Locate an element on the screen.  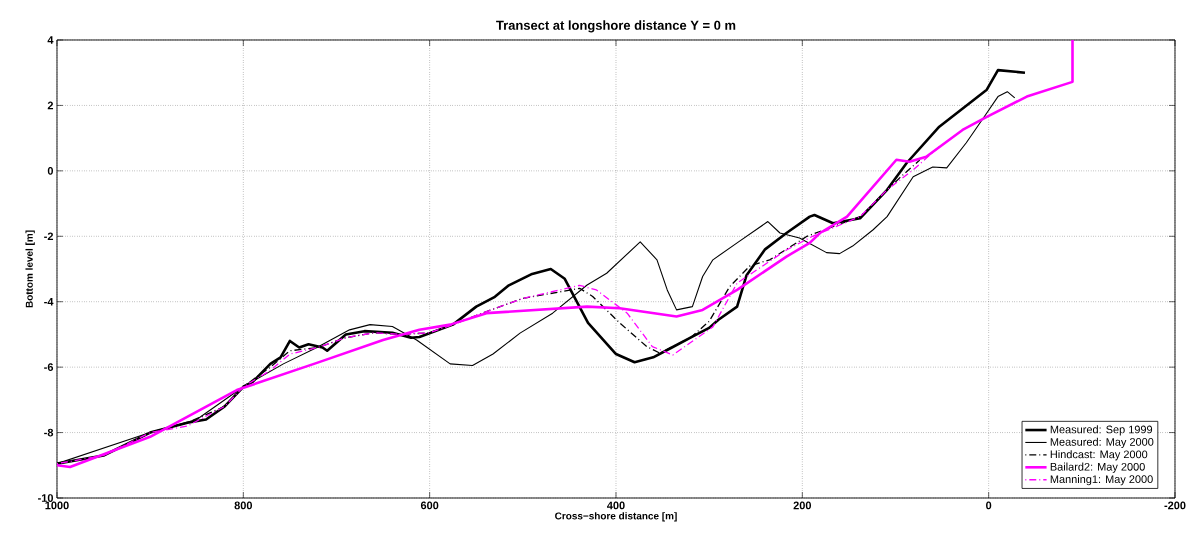
y-tick-label: 2 is located at coordinates (50, 105).